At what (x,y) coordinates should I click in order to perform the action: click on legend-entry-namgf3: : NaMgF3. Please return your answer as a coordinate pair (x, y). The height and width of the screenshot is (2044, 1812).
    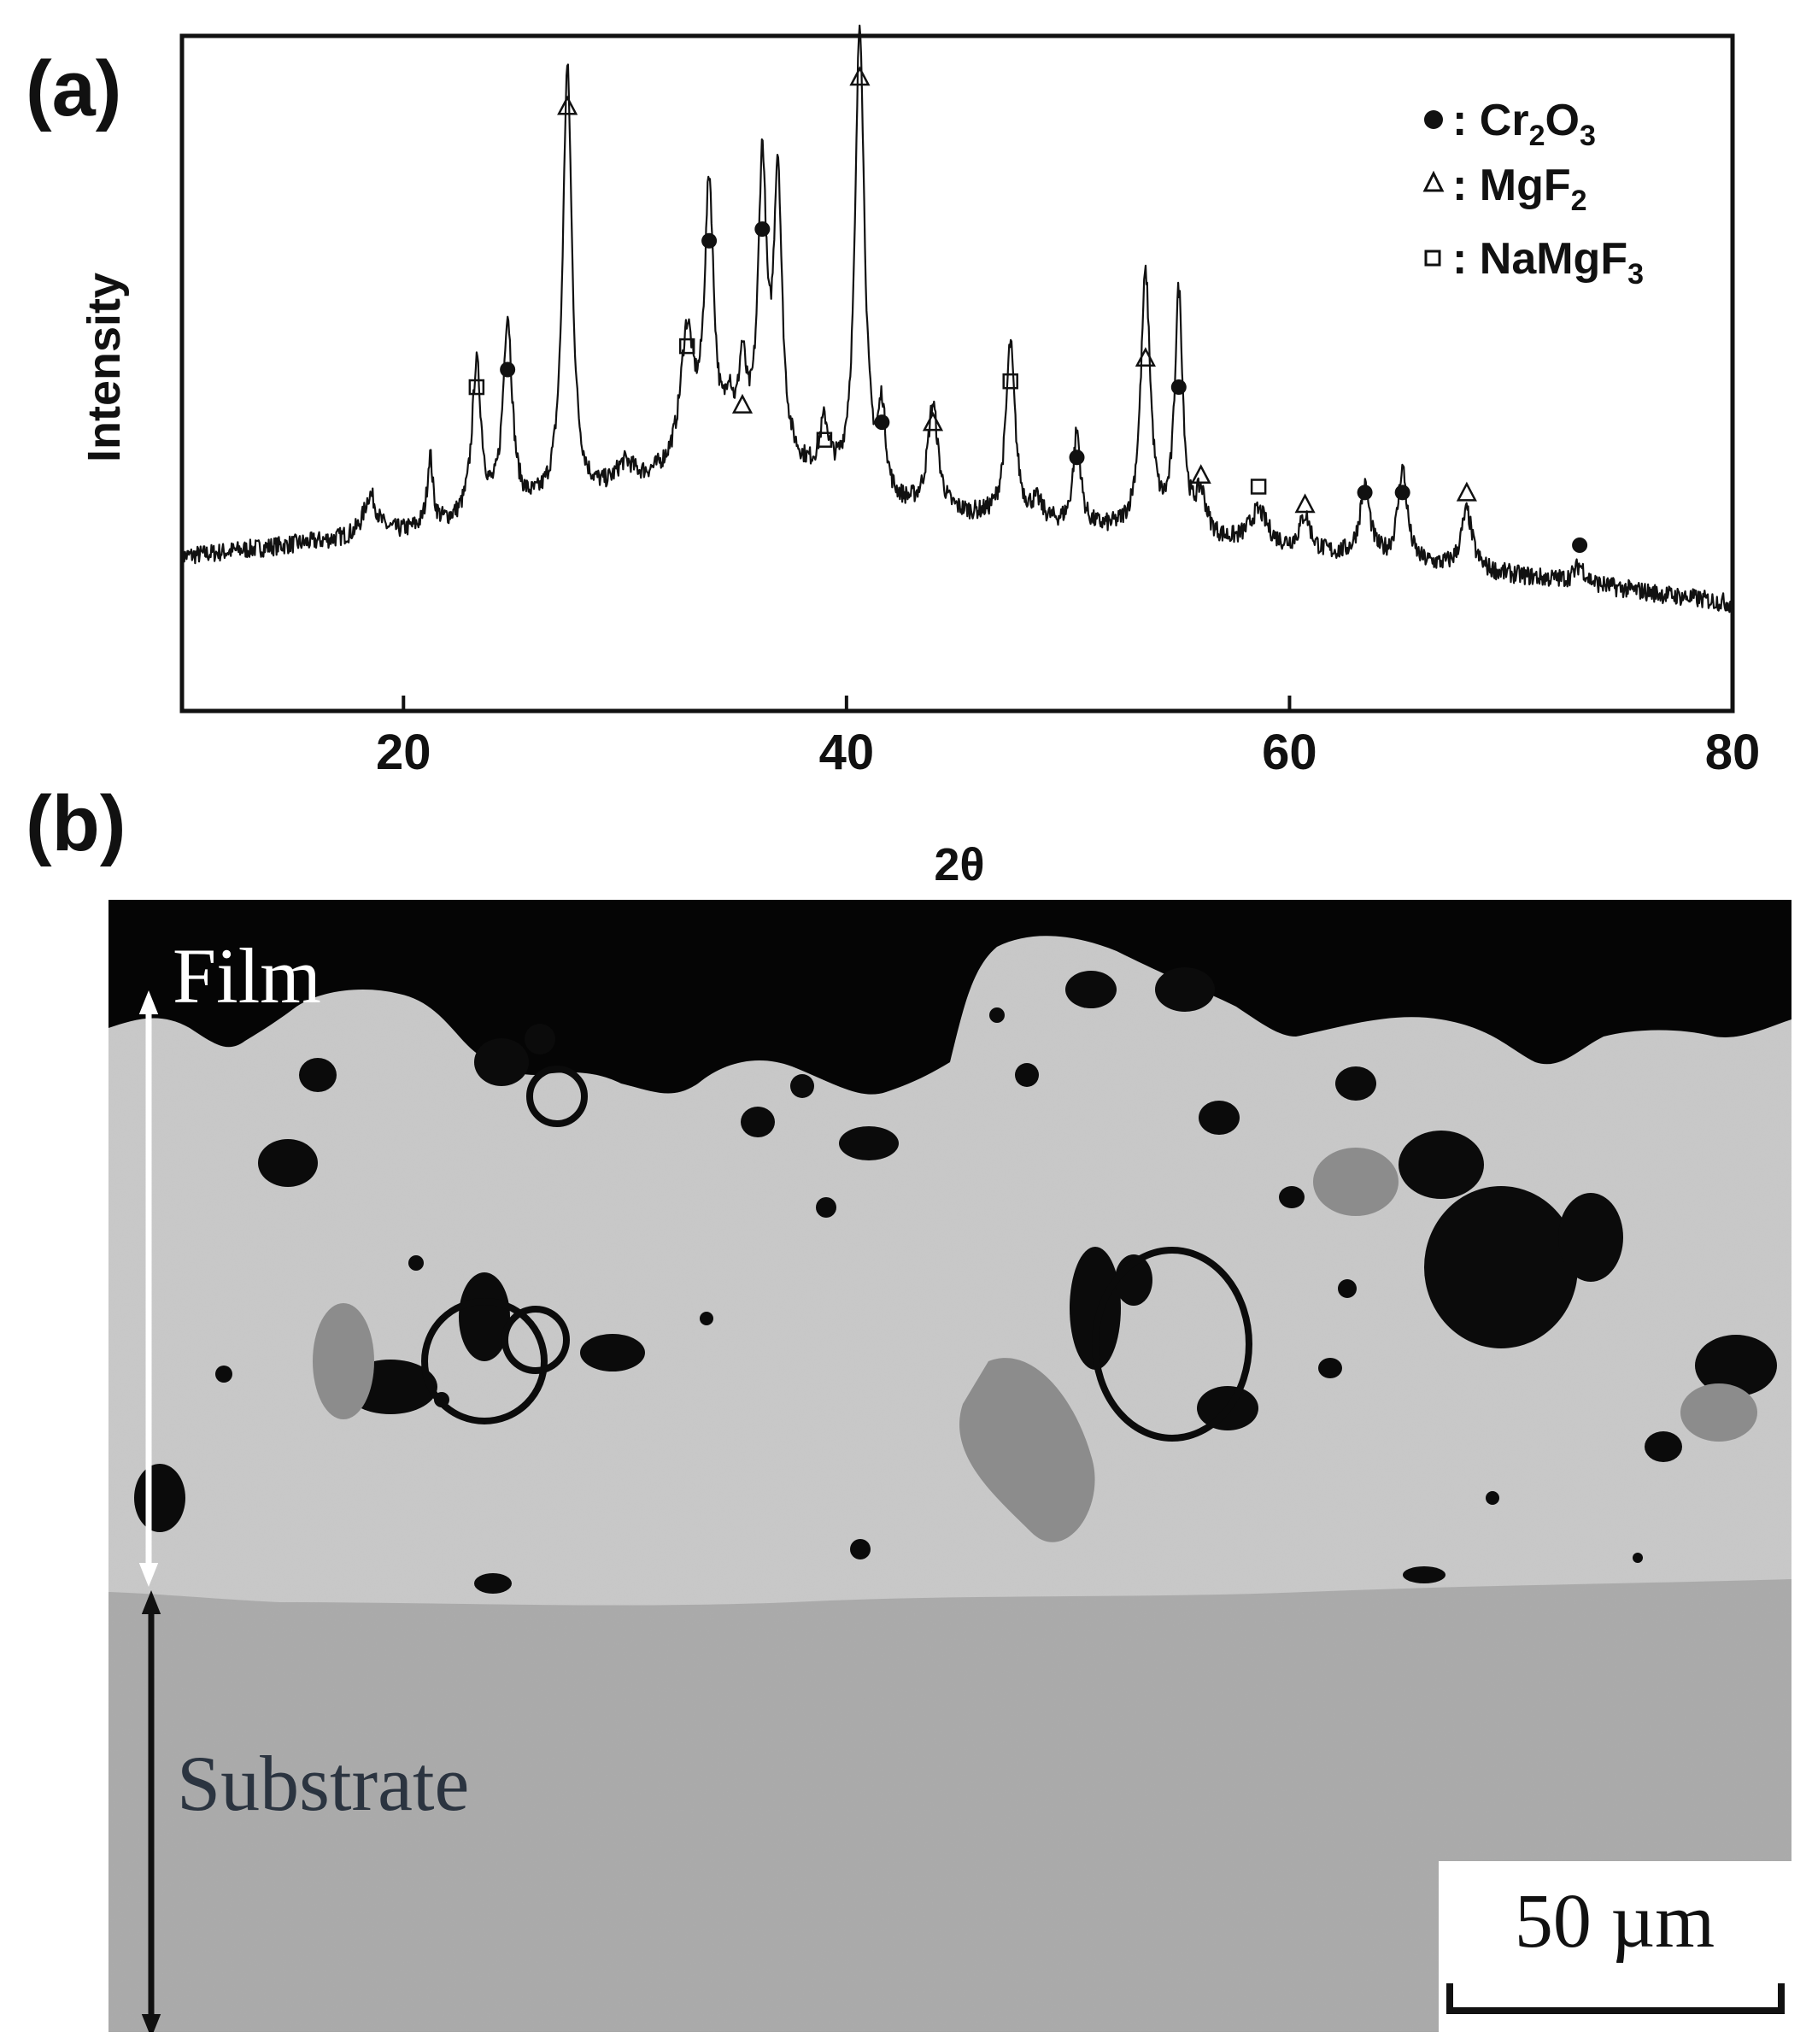
    Looking at the image, I should click on (1548, 262).